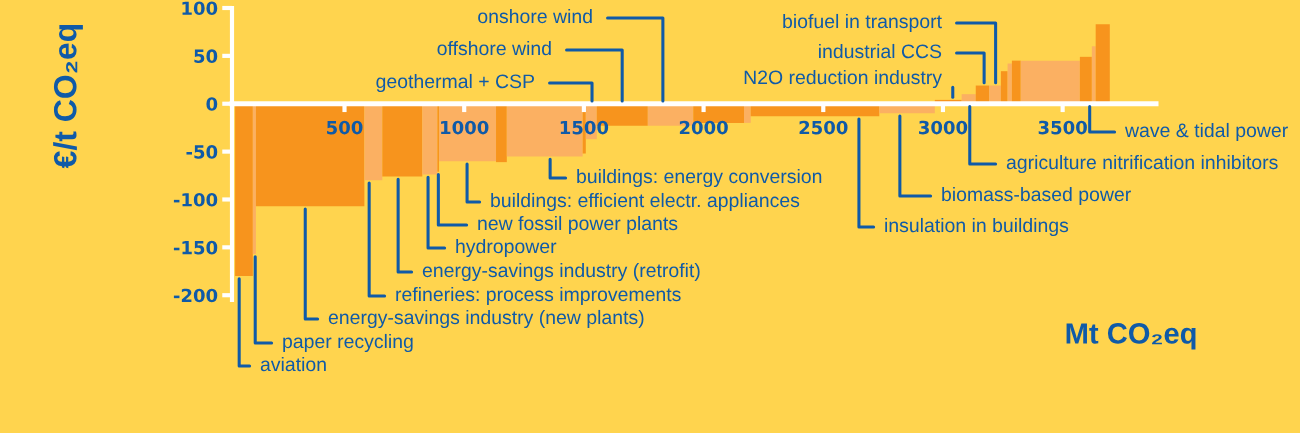 This screenshot has height=433, width=1300. What do you see at coordinates (345, 127) in the screenshot?
I see `x-tick-label: 500` at bounding box center [345, 127].